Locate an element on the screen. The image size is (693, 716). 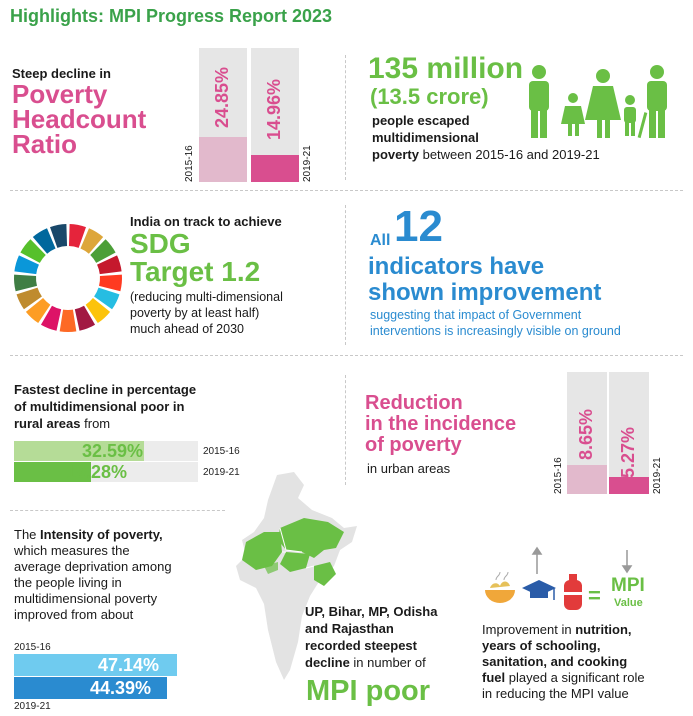
urban-value-2015: 8.65% is located at coordinates (586, 434).